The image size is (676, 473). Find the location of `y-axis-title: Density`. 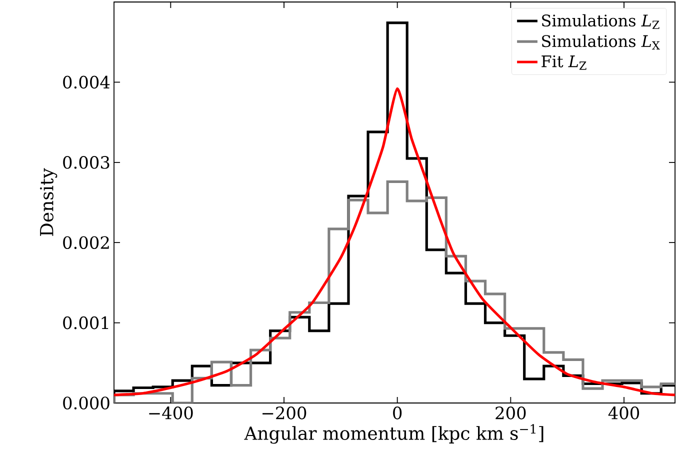

y-axis-title: Density is located at coordinates (49, 202).